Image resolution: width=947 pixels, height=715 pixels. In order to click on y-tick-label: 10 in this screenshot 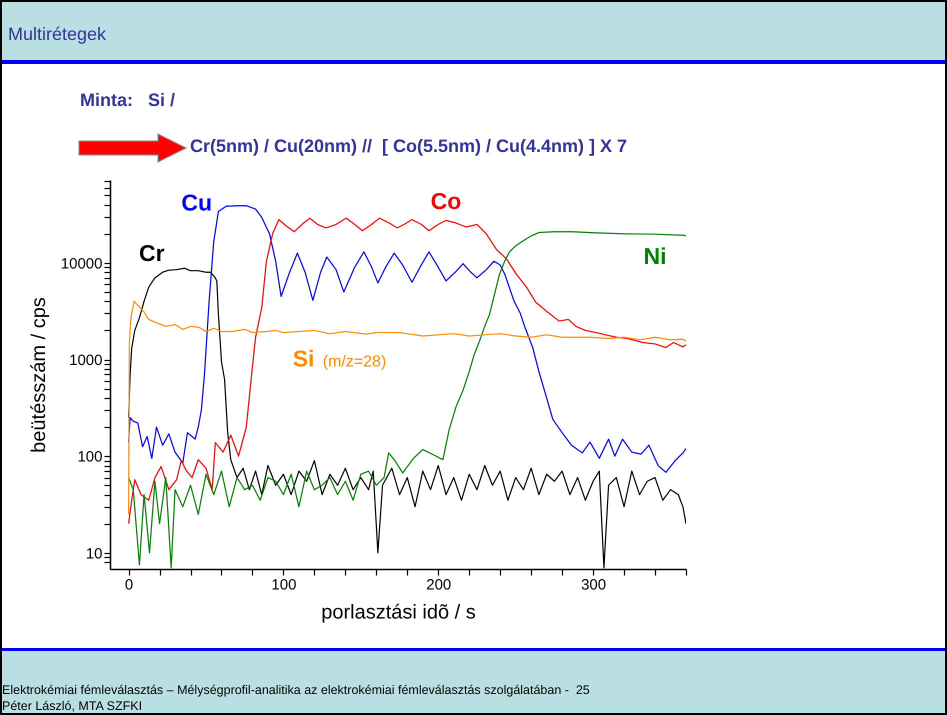, I will do `click(94, 553)`.